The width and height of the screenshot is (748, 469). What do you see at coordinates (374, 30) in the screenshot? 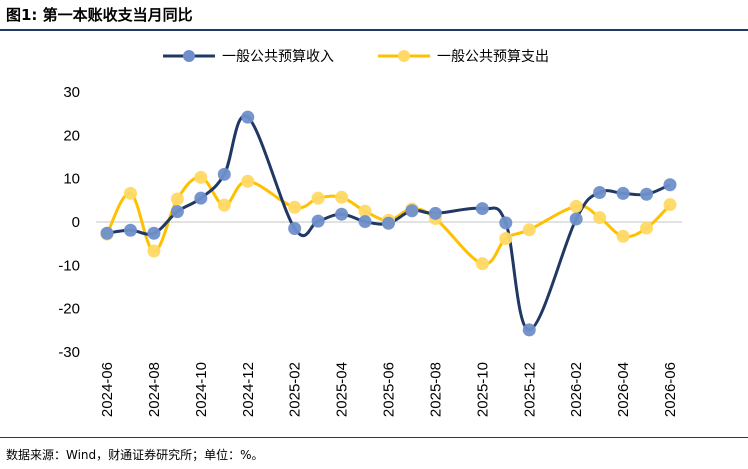
I see `title-rule` at bounding box center [374, 30].